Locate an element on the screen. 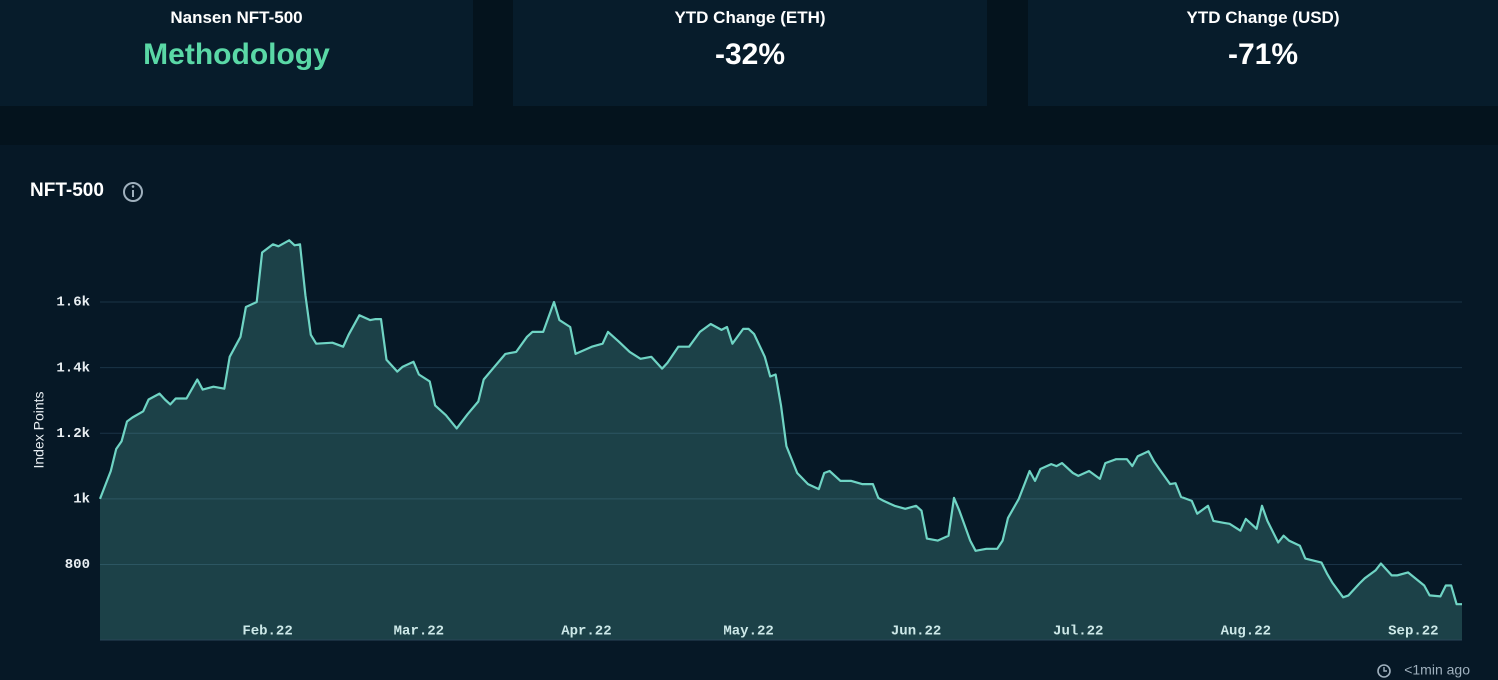  y-axis-label: Index Points is located at coordinates (39, 429).